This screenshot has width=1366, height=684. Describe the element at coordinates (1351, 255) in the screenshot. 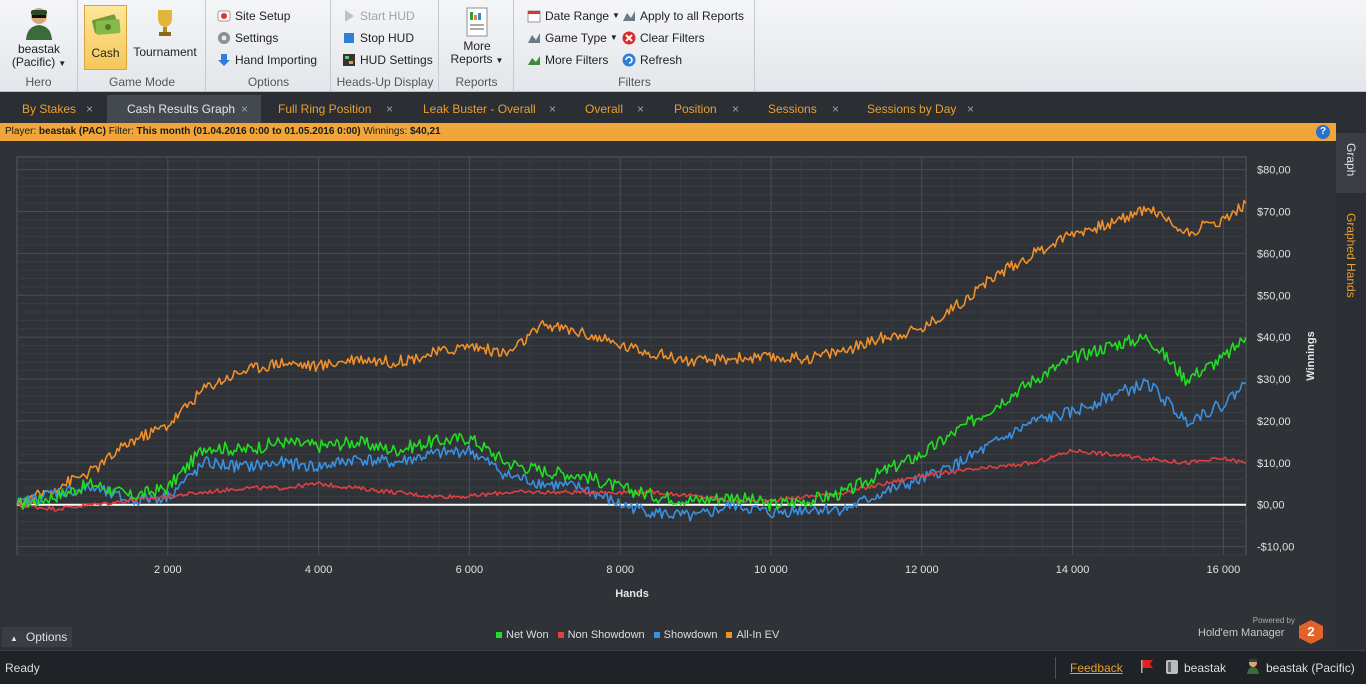

I see `tab-graphed-hands: Graphed Hands` at that location.